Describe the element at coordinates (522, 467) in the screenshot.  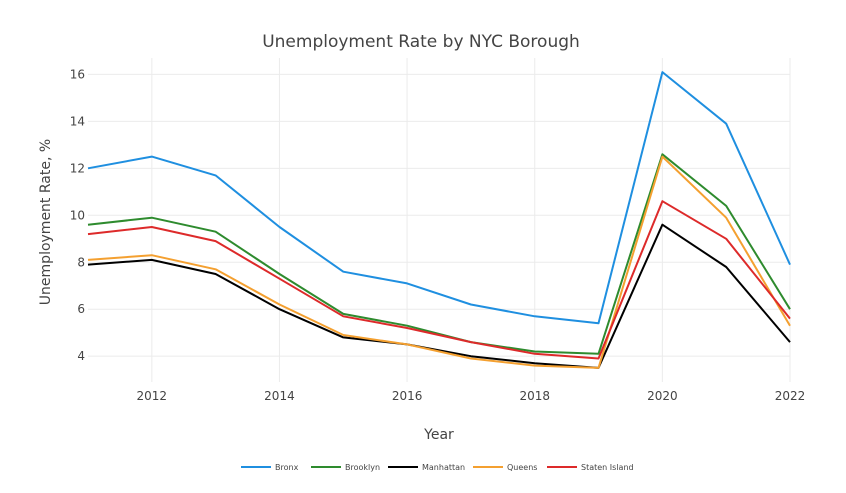
I see `legend-label: Queens` at that location.